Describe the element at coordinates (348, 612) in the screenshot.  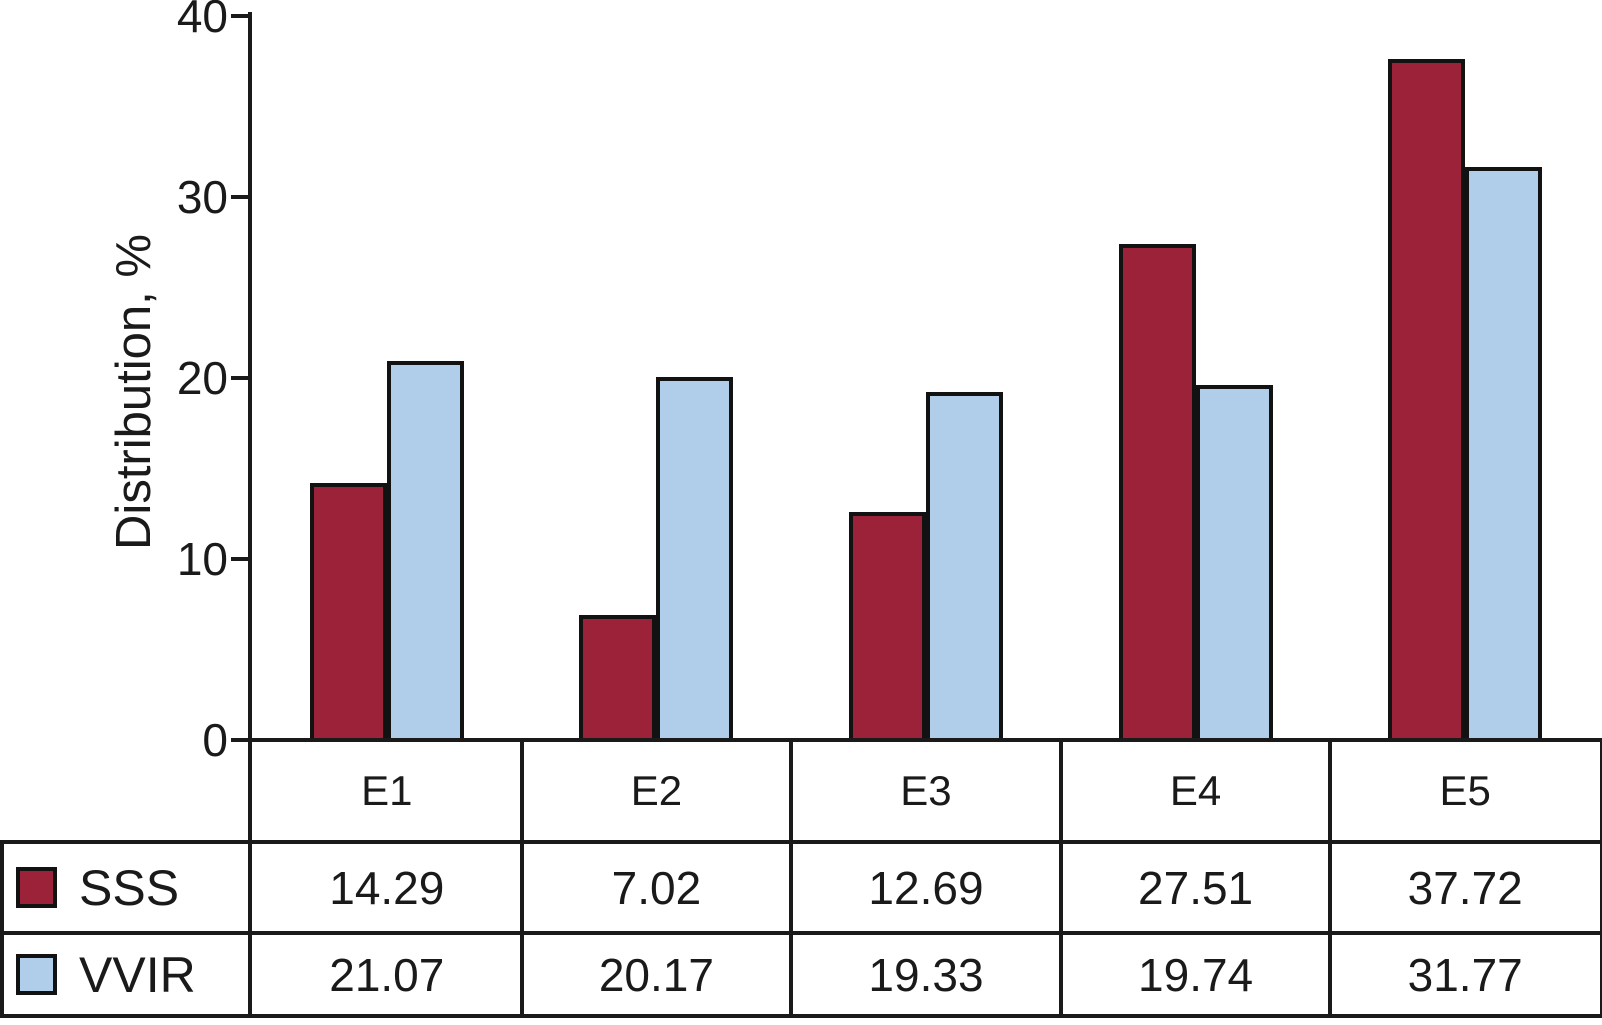
I see `bar-sss-e1` at that location.